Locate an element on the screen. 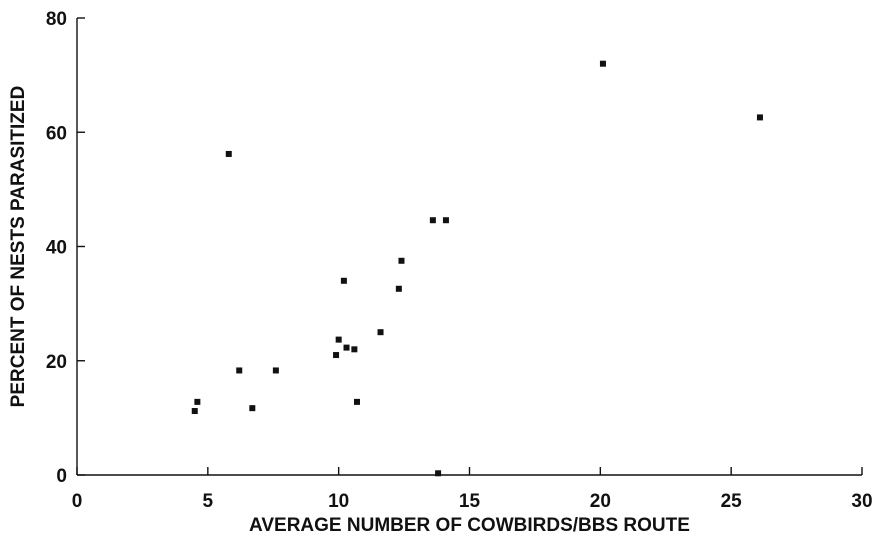  x-tick-label: 30 is located at coordinates (861, 501).